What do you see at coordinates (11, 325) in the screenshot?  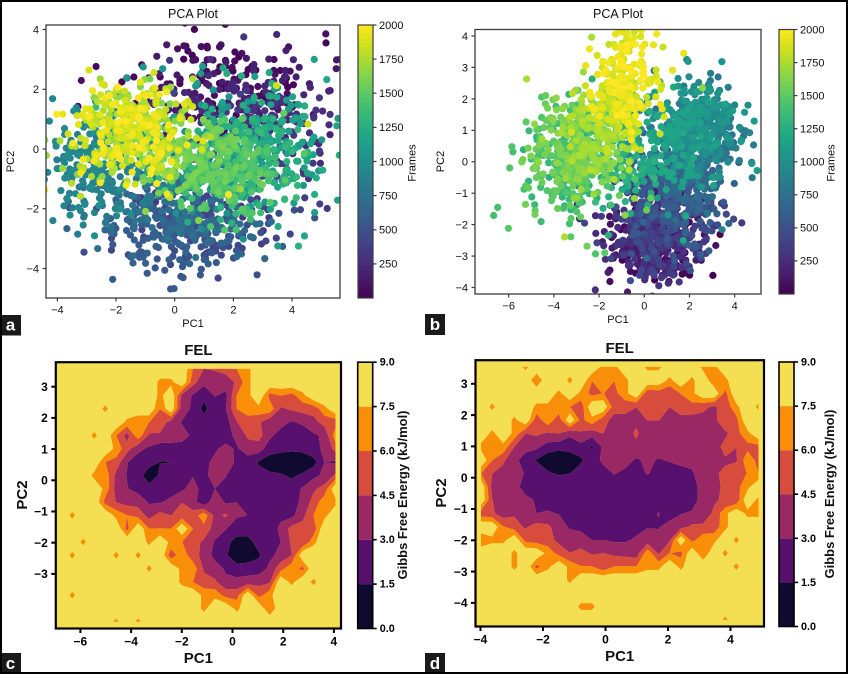 I see `svg-text: a` at bounding box center [11, 325].